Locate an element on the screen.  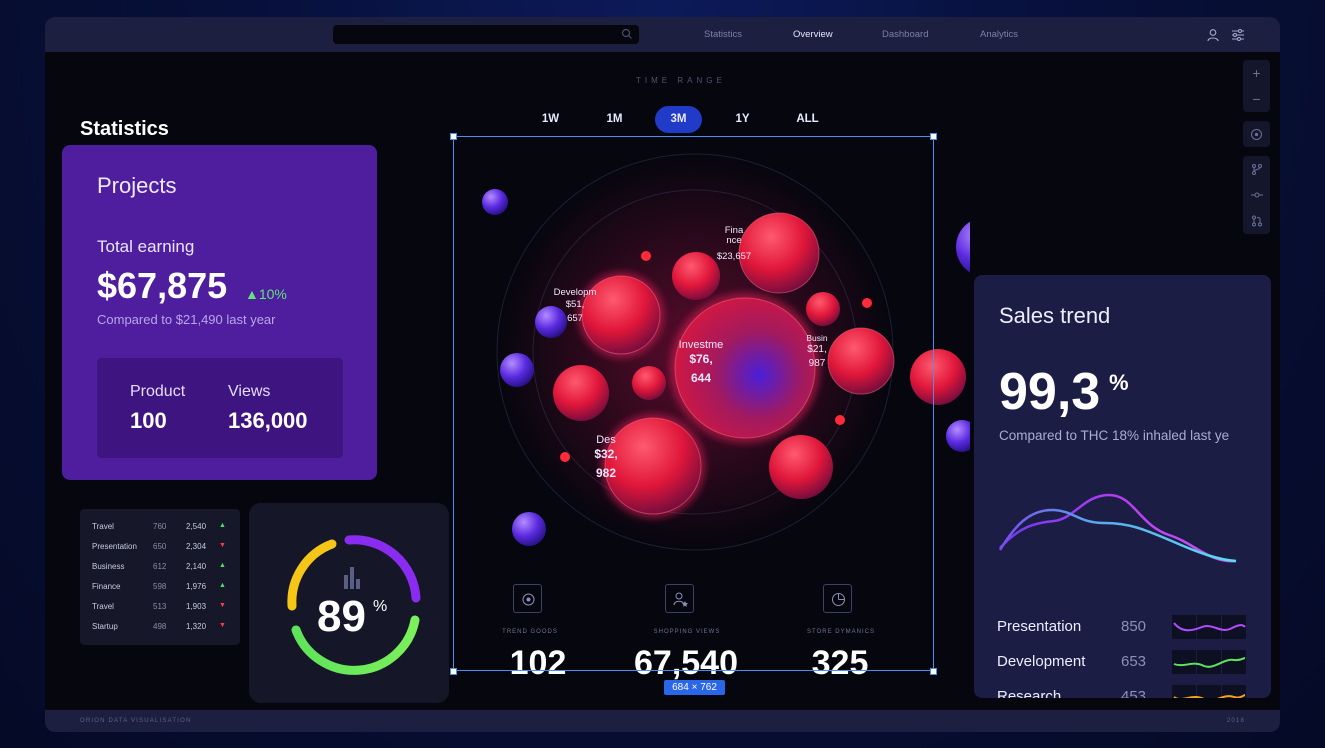
zoom-controls: + − is located at coordinates (1256, 86).